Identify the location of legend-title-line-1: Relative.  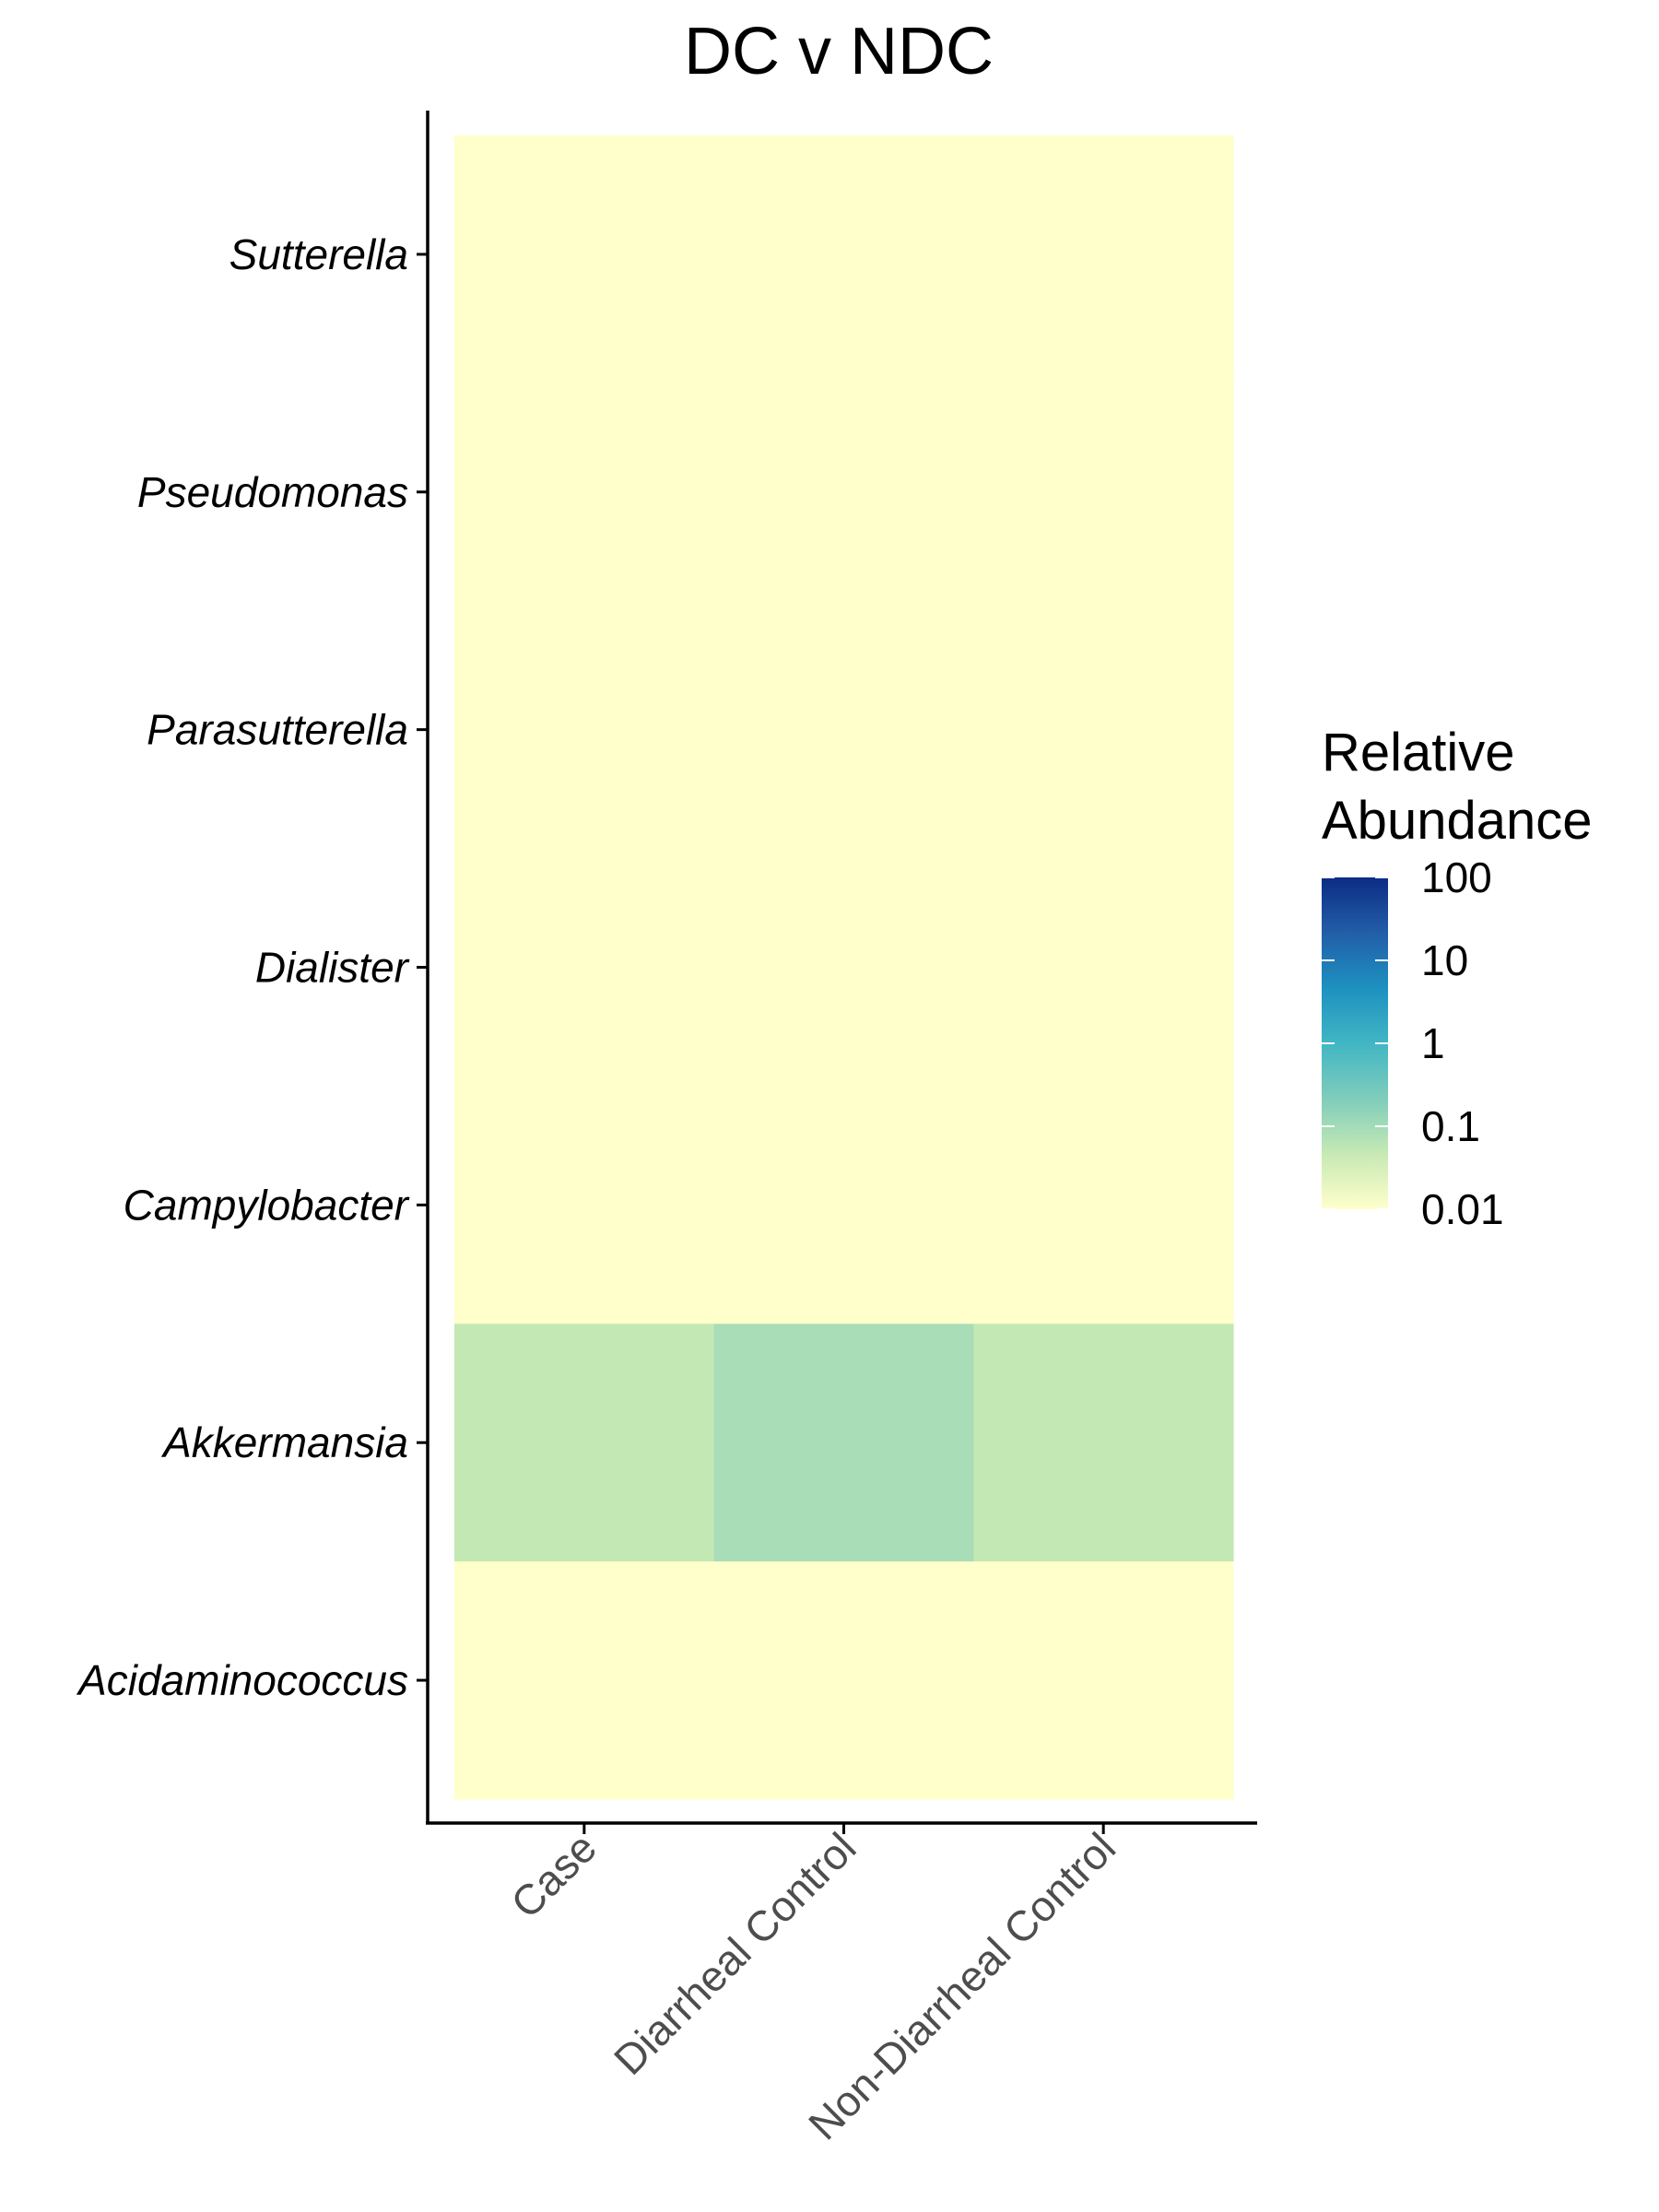
(1418, 752).